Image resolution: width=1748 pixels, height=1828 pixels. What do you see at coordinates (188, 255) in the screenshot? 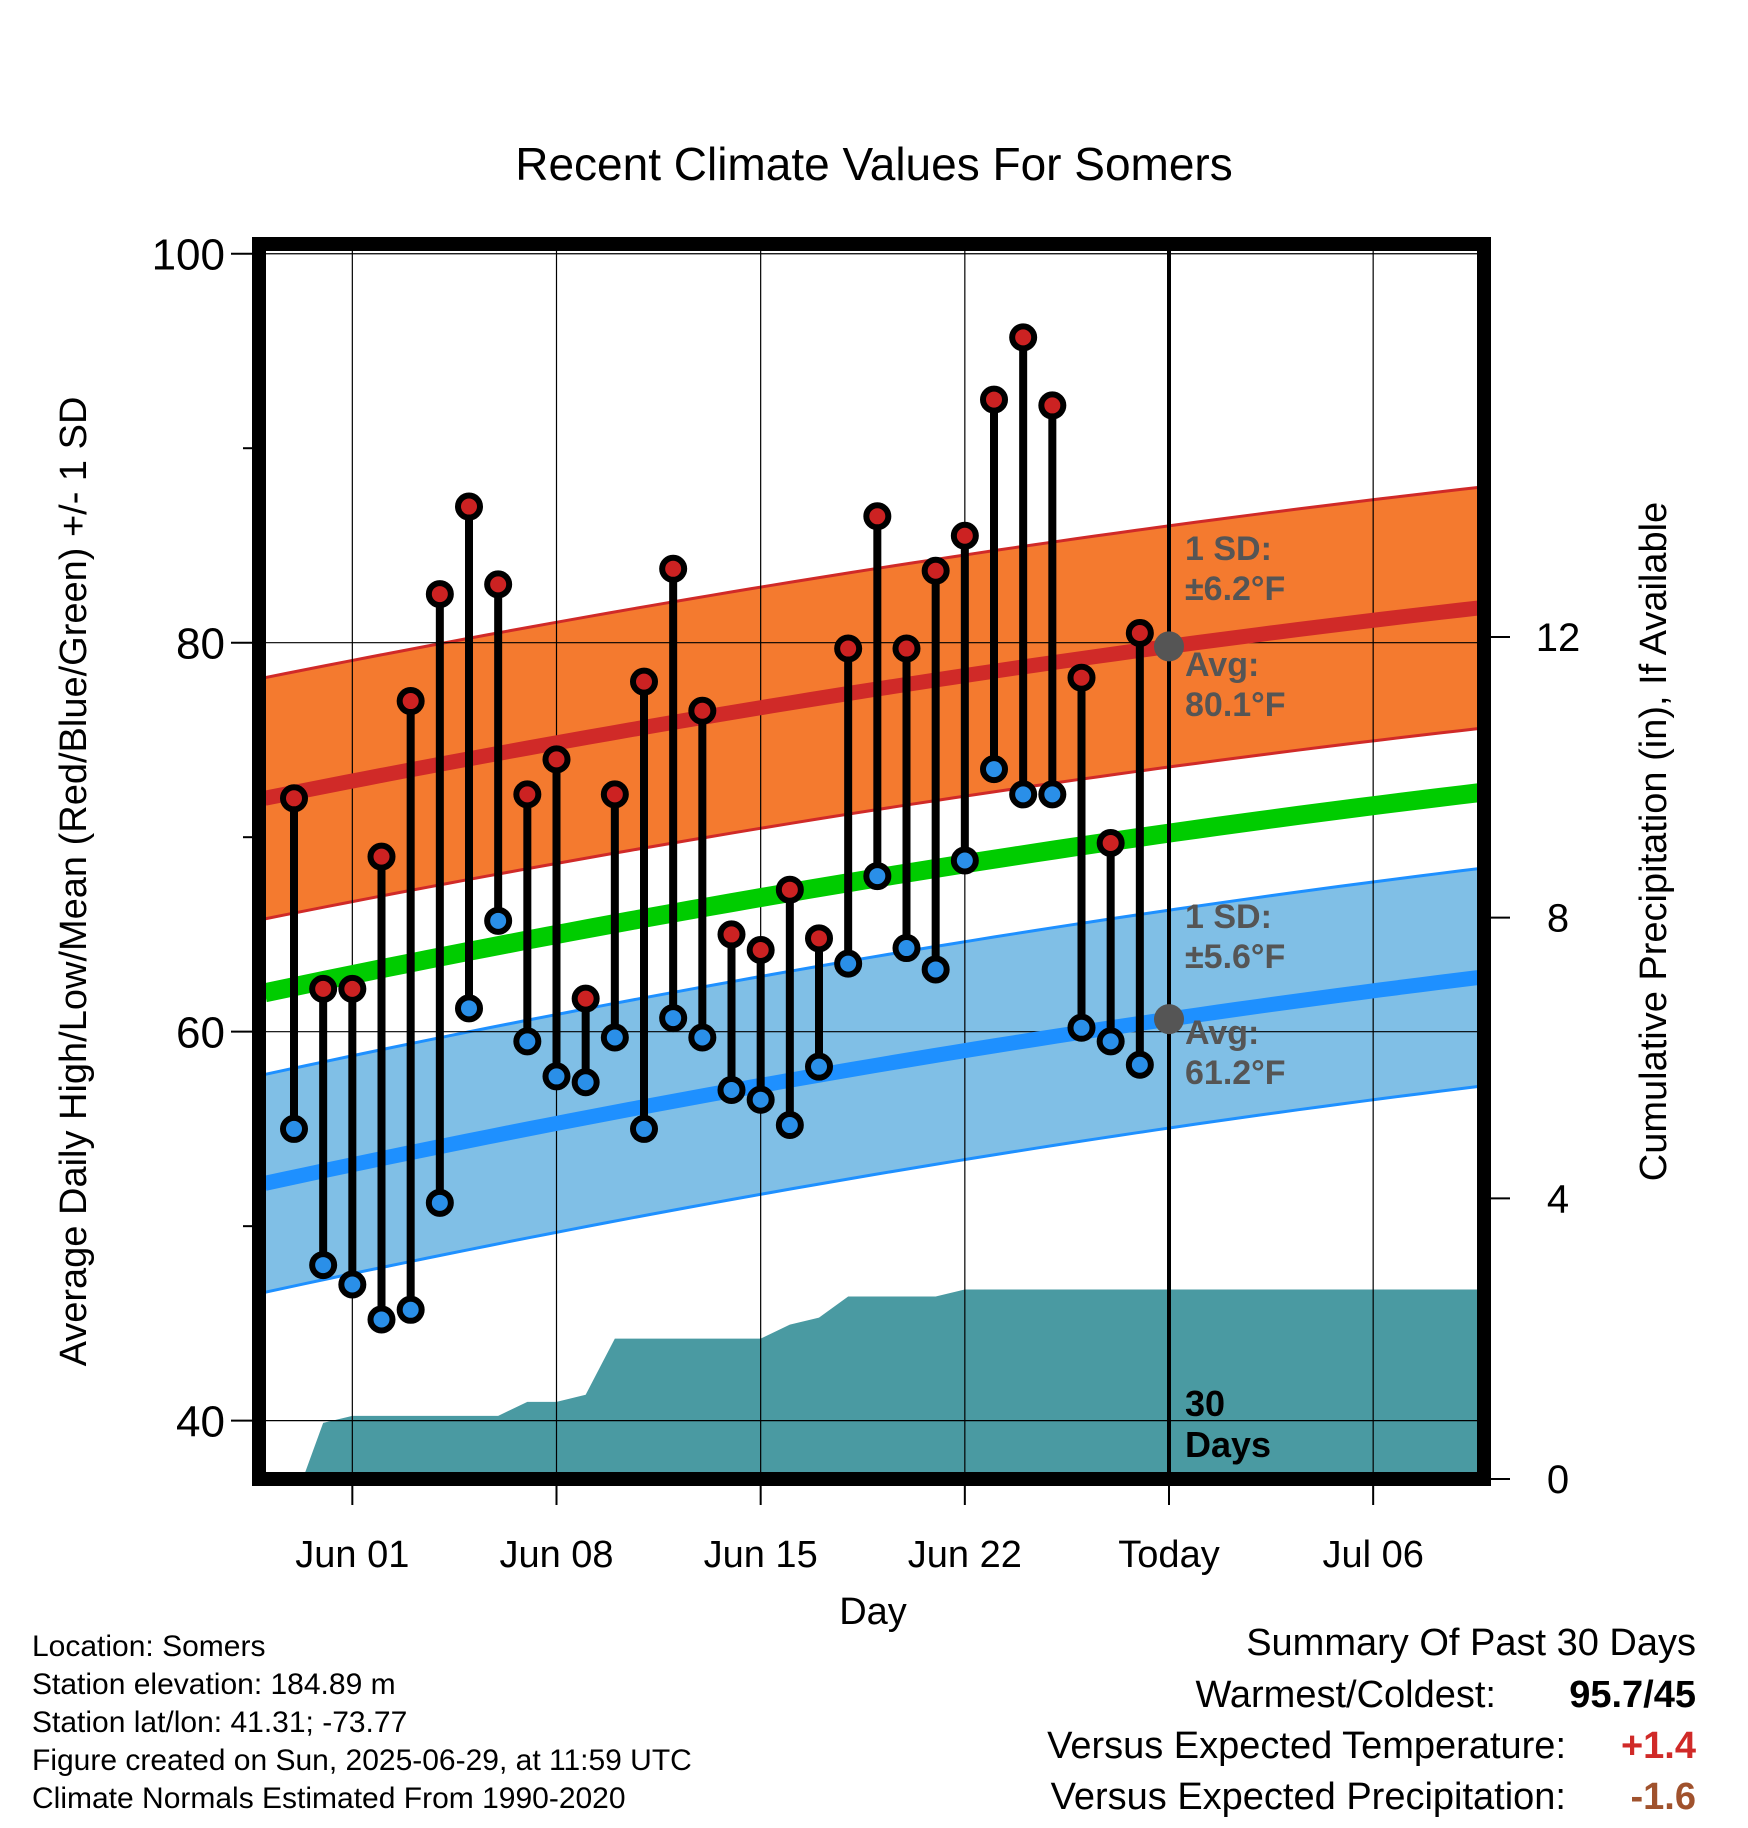
I see `y-tick-label: 100` at bounding box center [188, 255].